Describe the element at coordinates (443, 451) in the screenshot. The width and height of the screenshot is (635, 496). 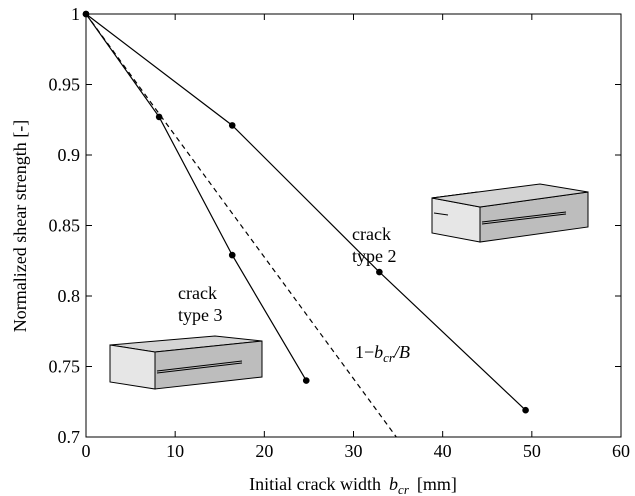
I see `x-tick-label: 40` at that location.